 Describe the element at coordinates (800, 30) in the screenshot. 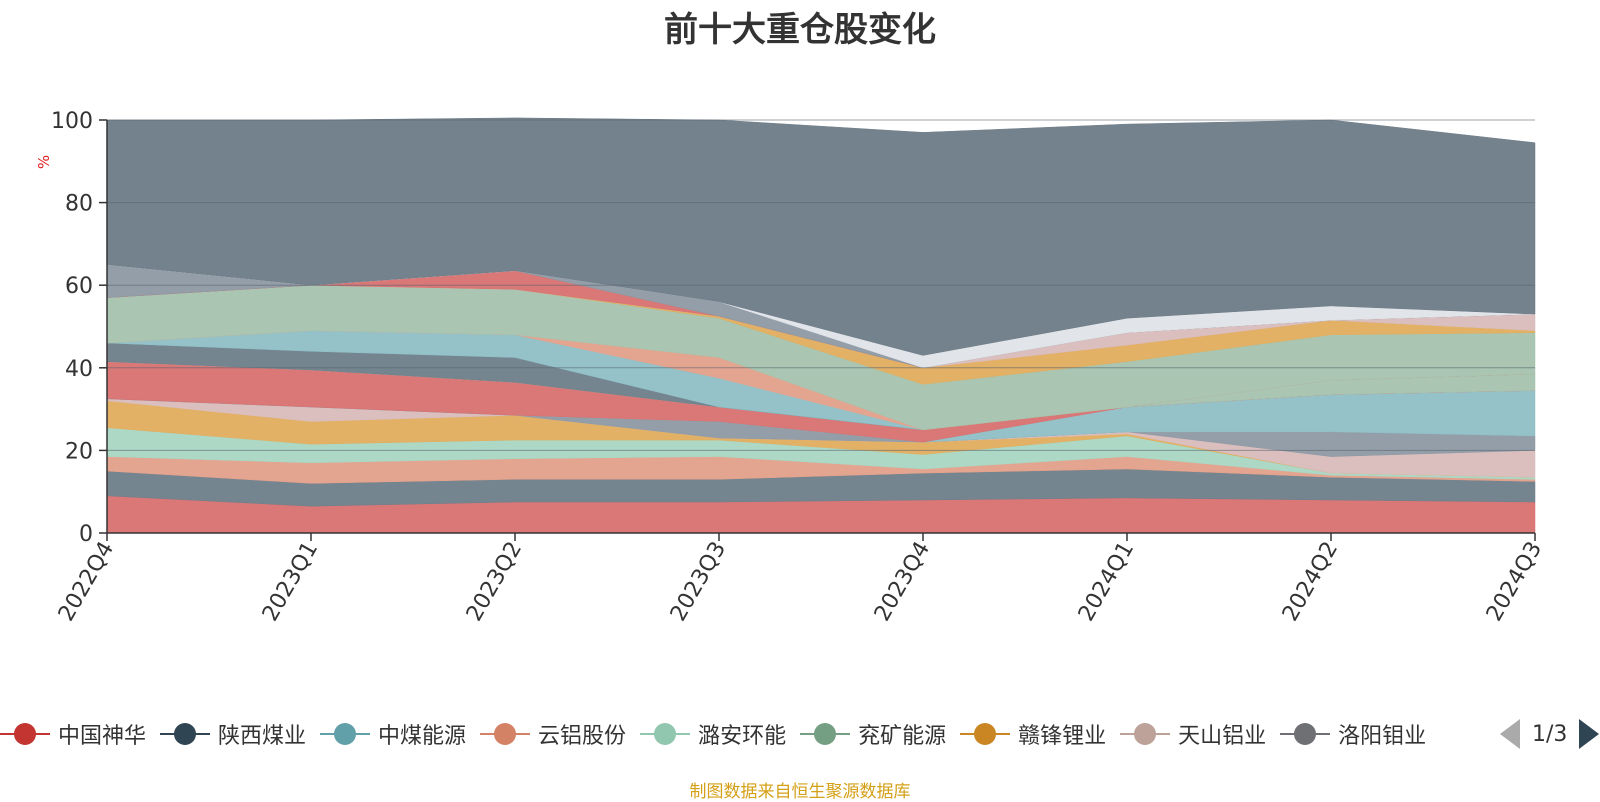

I see `chart-title: 前十大重仓股变化` at that location.